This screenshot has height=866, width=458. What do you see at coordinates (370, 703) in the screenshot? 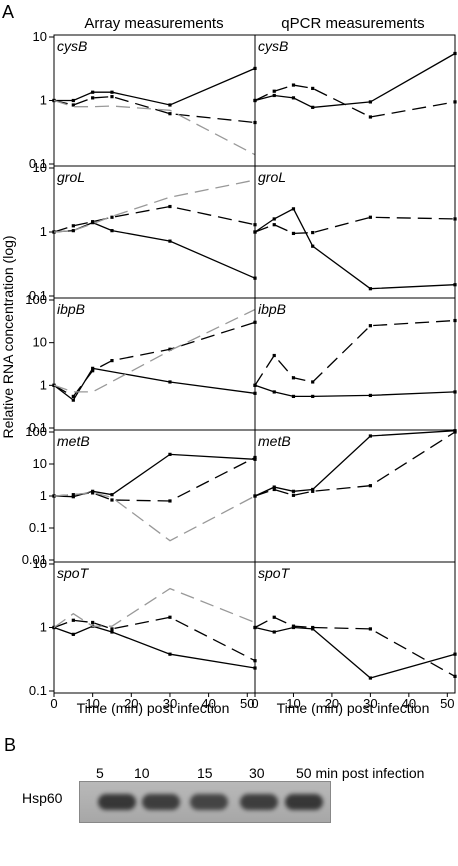
I see `x-tick-label: 30` at bounding box center [370, 703].